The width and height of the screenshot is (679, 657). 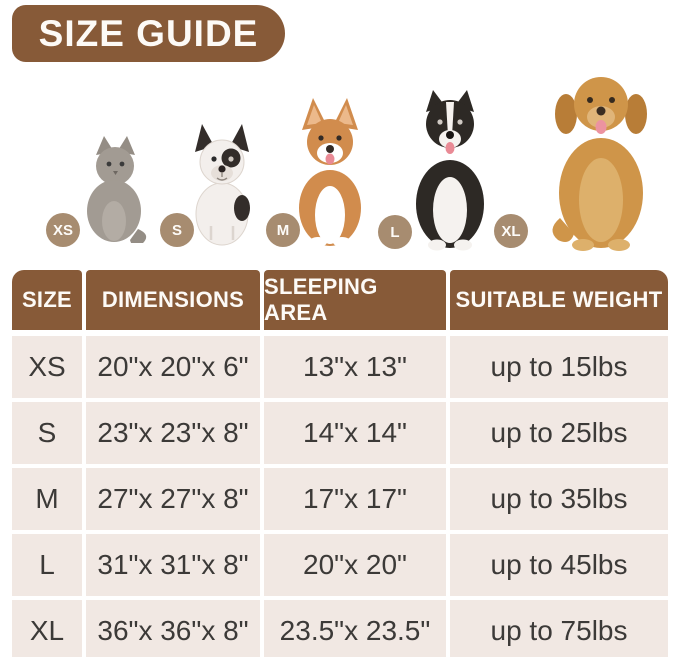 What do you see at coordinates (559, 628) in the screenshot?
I see `cell-suitable-weight: up to 75lbs` at bounding box center [559, 628].